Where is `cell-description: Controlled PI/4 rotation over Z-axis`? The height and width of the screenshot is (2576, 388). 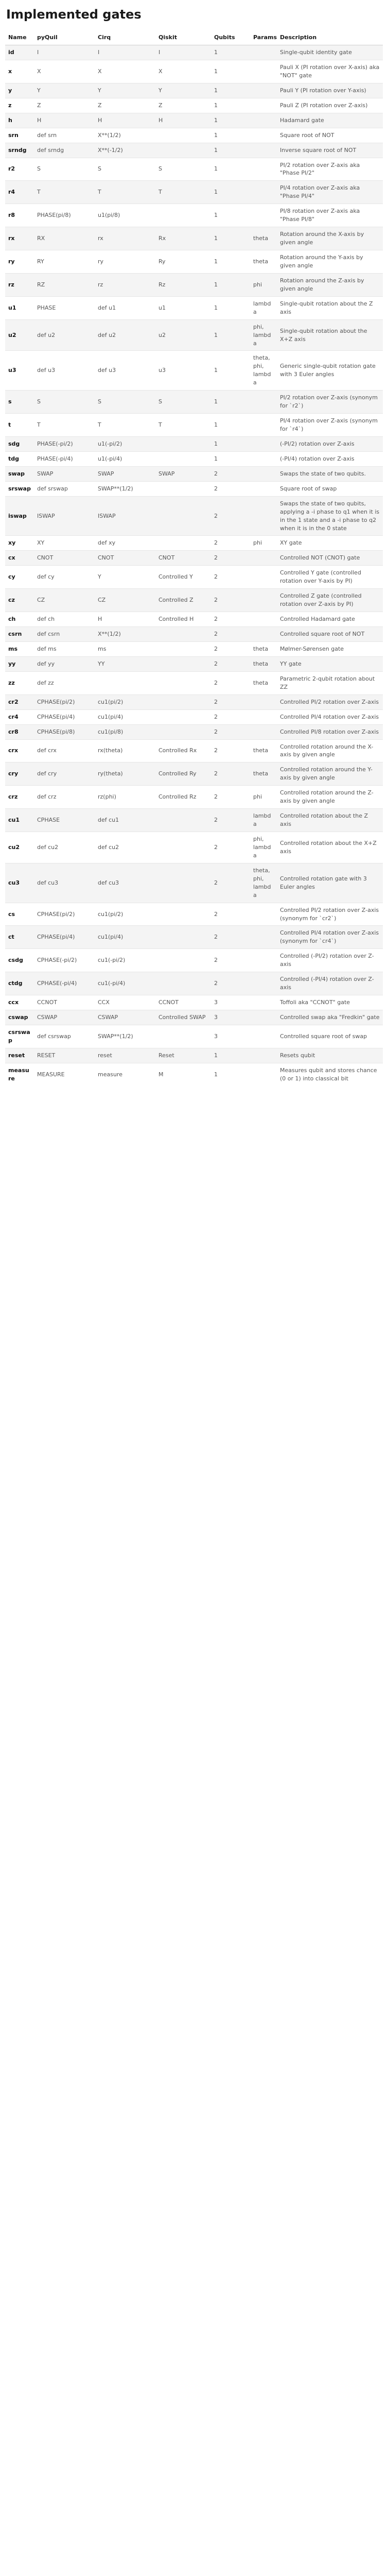 cell-description: Controlled PI/4 rotation over Z-axis is located at coordinates (330, 717).